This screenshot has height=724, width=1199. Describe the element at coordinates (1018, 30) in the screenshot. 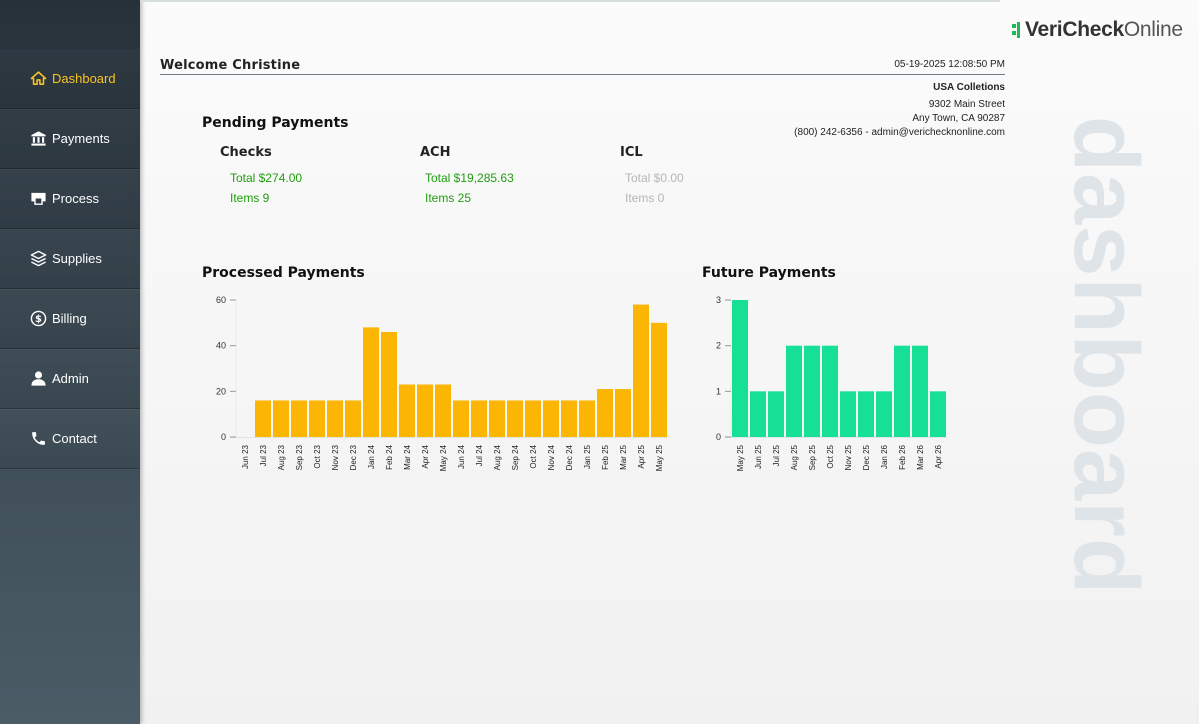

I see `logo-mark-icon` at that location.